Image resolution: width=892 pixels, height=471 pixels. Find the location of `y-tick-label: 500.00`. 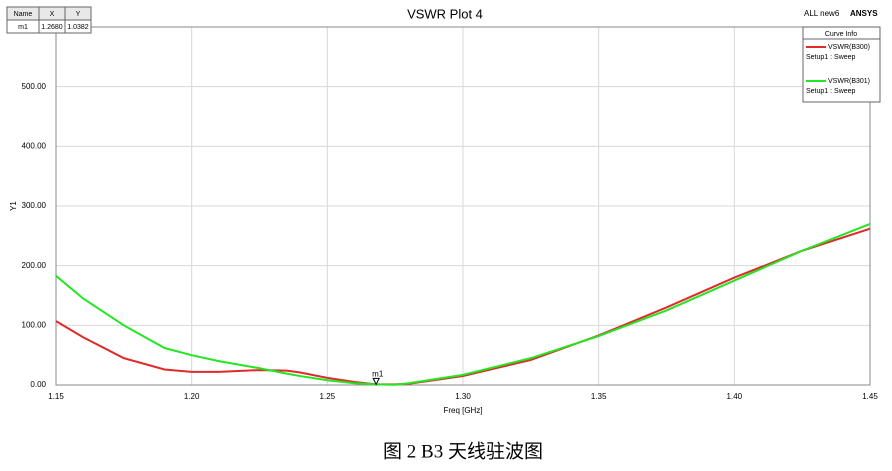

y-tick-label: 500.00 is located at coordinates (34, 86).